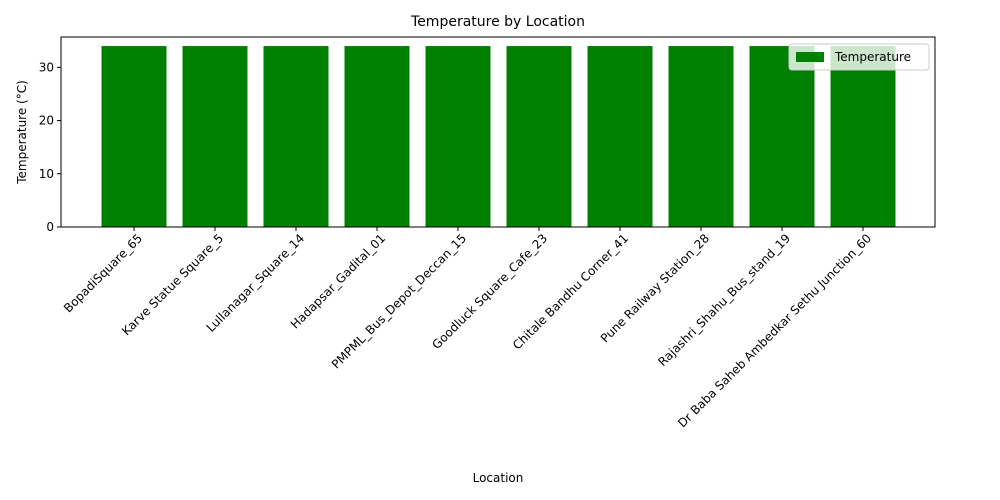 This screenshot has height=500, width=1000. What do you see at coordinates (724, 300) in the screenshot?
I see `x-tick-label: Rajashri_Shahu_Bus_stand_19` at bounding box center [724, 300].